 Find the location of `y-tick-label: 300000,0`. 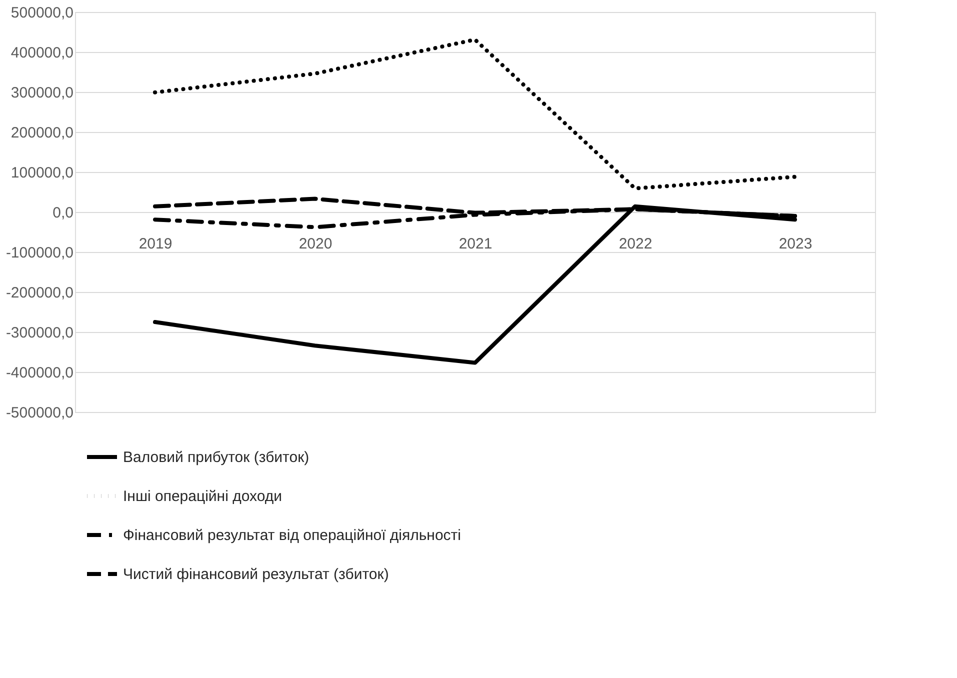

y-tick-label: 300000,0 is located at coordinates (42, 93).